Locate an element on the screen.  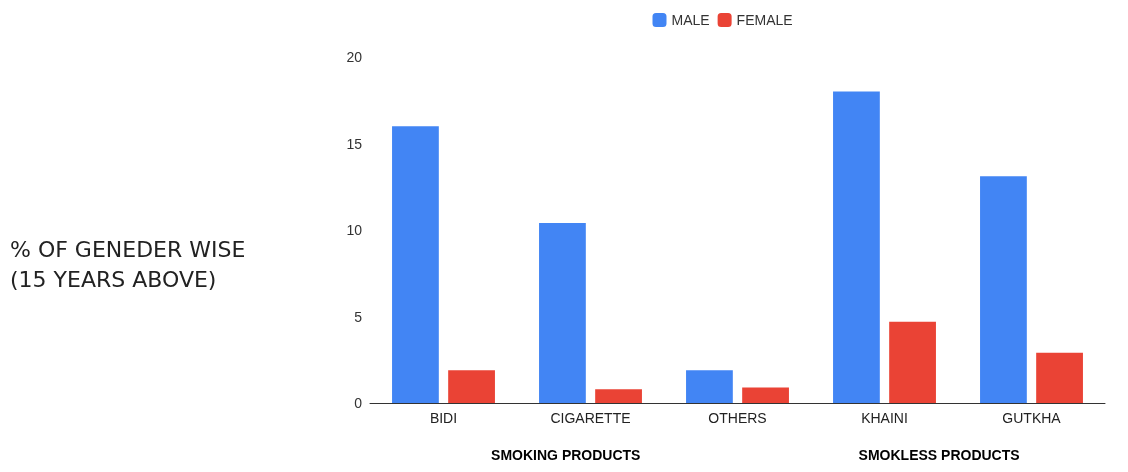
x-tick-label: CIGARETTE is located at coordinates (590, 418).